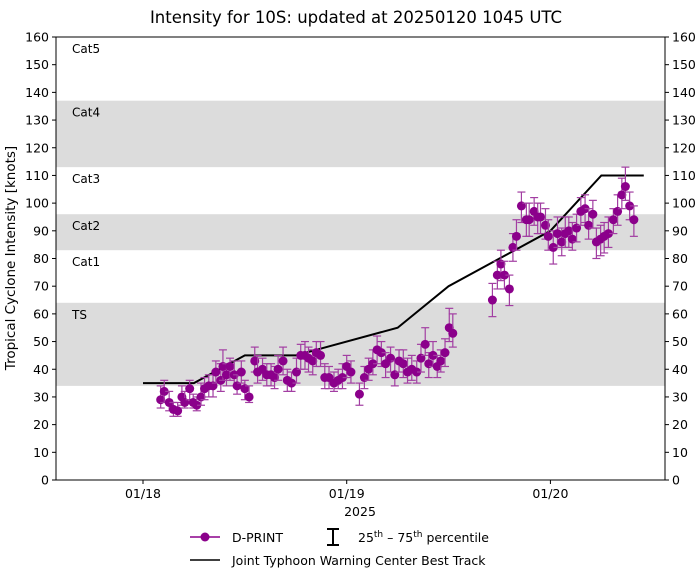 This screenshot has width=700, height=575. Describe the element at coordinates (360, 134) in the screenshot. I see `band-cat4` at that location.